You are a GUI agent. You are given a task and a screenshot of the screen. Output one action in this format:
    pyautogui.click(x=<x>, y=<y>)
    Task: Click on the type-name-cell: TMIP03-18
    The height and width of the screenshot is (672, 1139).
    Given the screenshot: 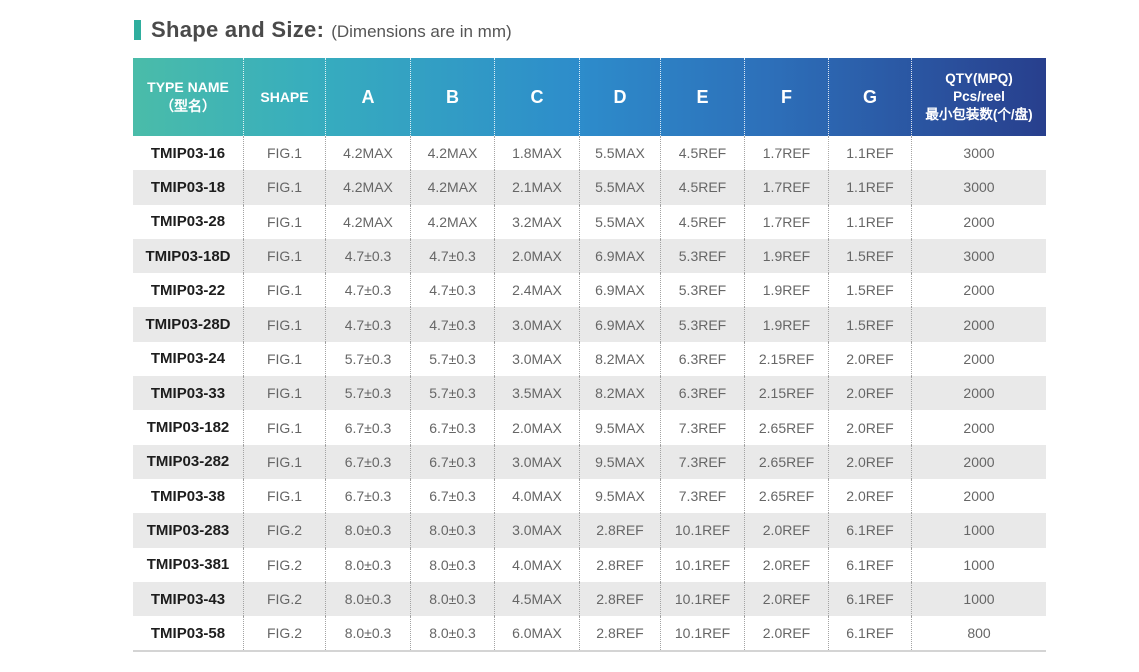 What is the action you would take?
    pyautogui.click(x=188, y=187)
    